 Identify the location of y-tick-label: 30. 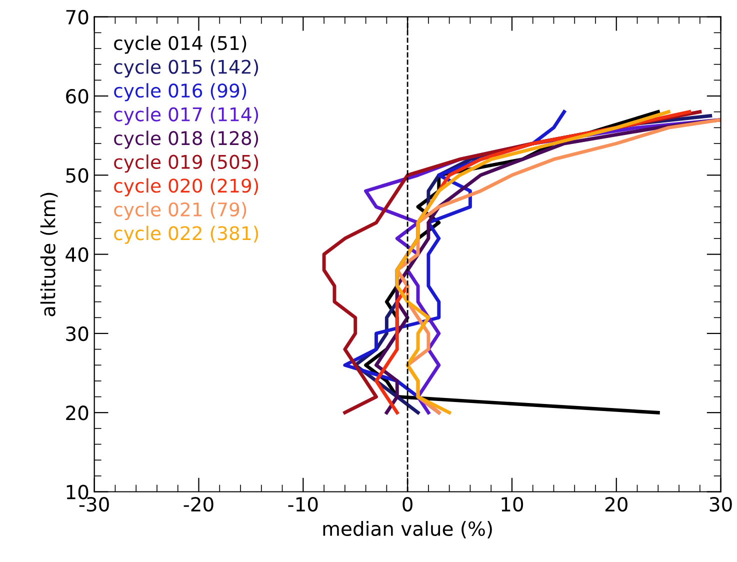
(77, 334).